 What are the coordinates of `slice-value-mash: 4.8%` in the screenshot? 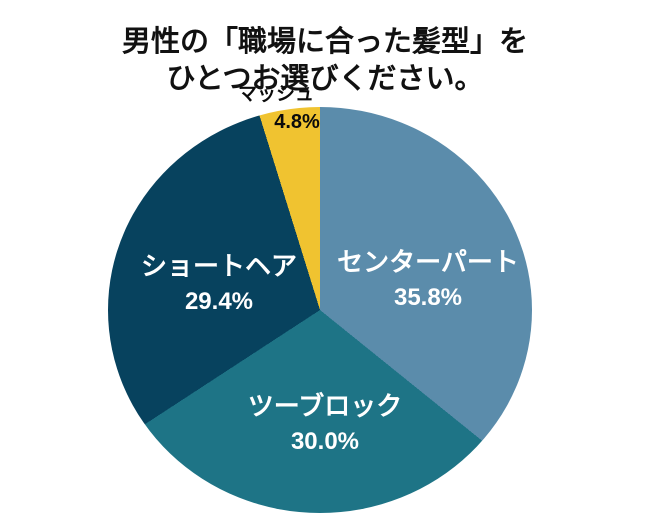 It's located at (297, 122).